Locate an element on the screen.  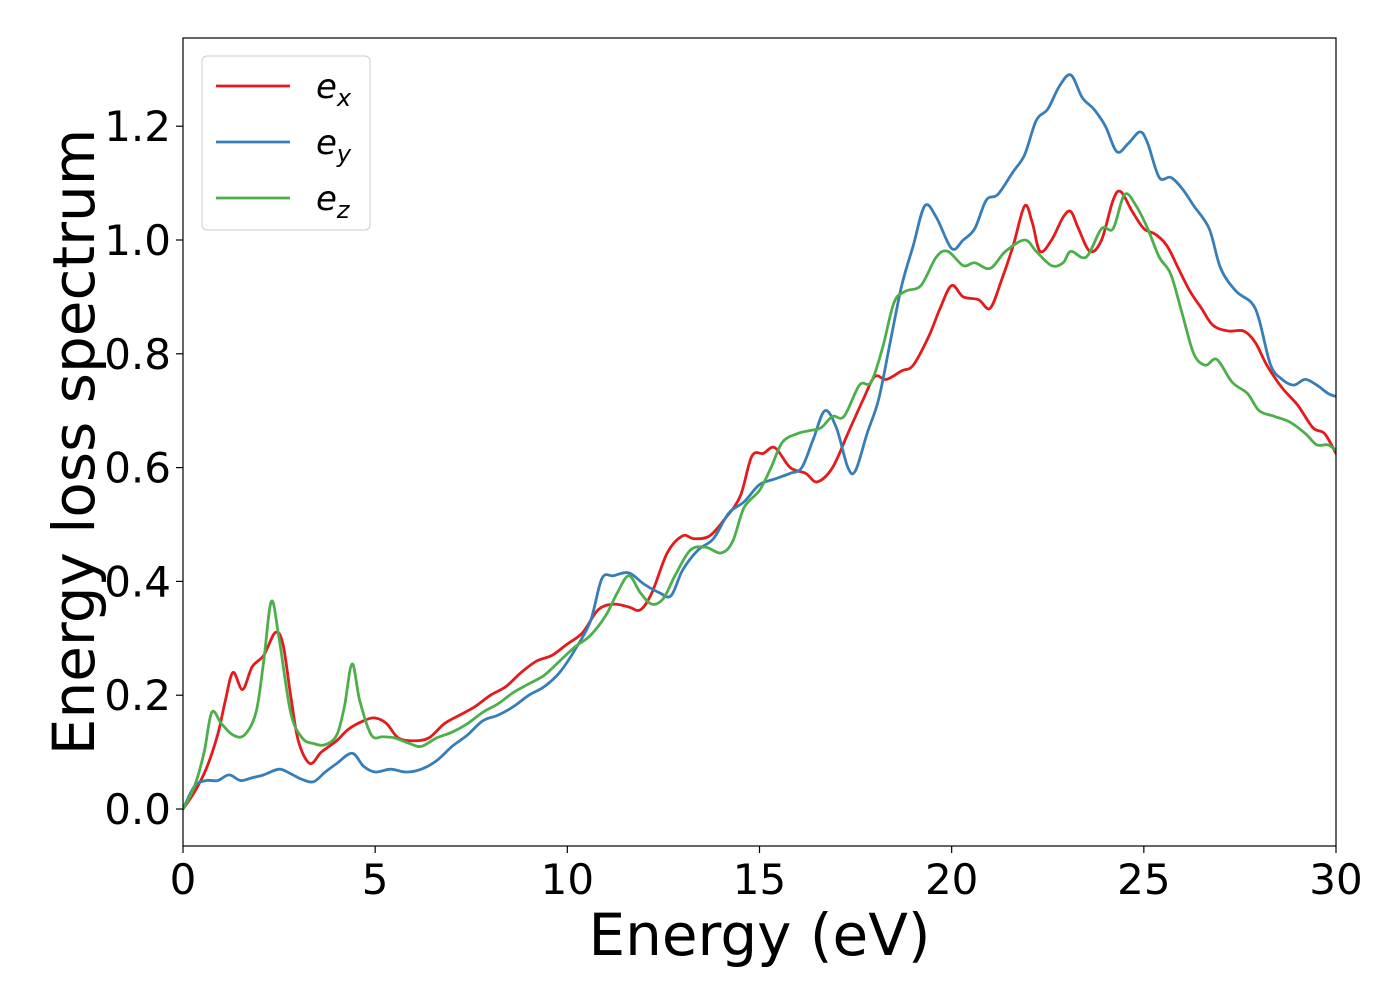
x-tick-label: 15 is located at coordinates (759, 879).